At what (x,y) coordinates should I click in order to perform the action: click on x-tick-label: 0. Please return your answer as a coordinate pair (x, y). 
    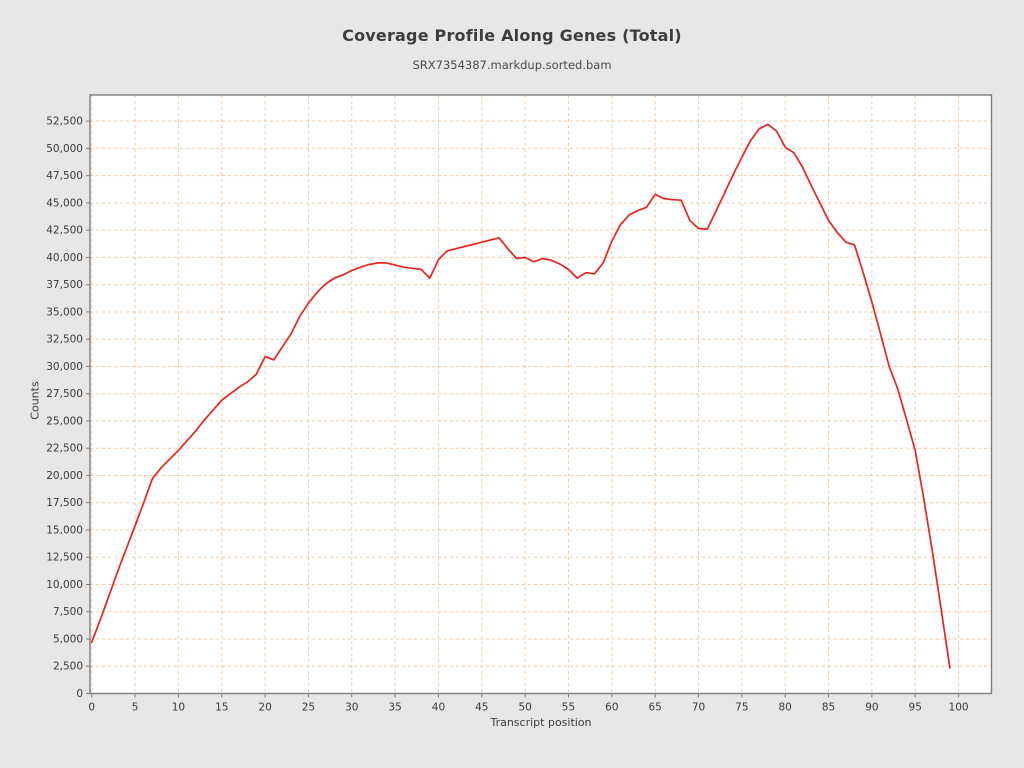
    Looking at the image, I should click on (91, 708).